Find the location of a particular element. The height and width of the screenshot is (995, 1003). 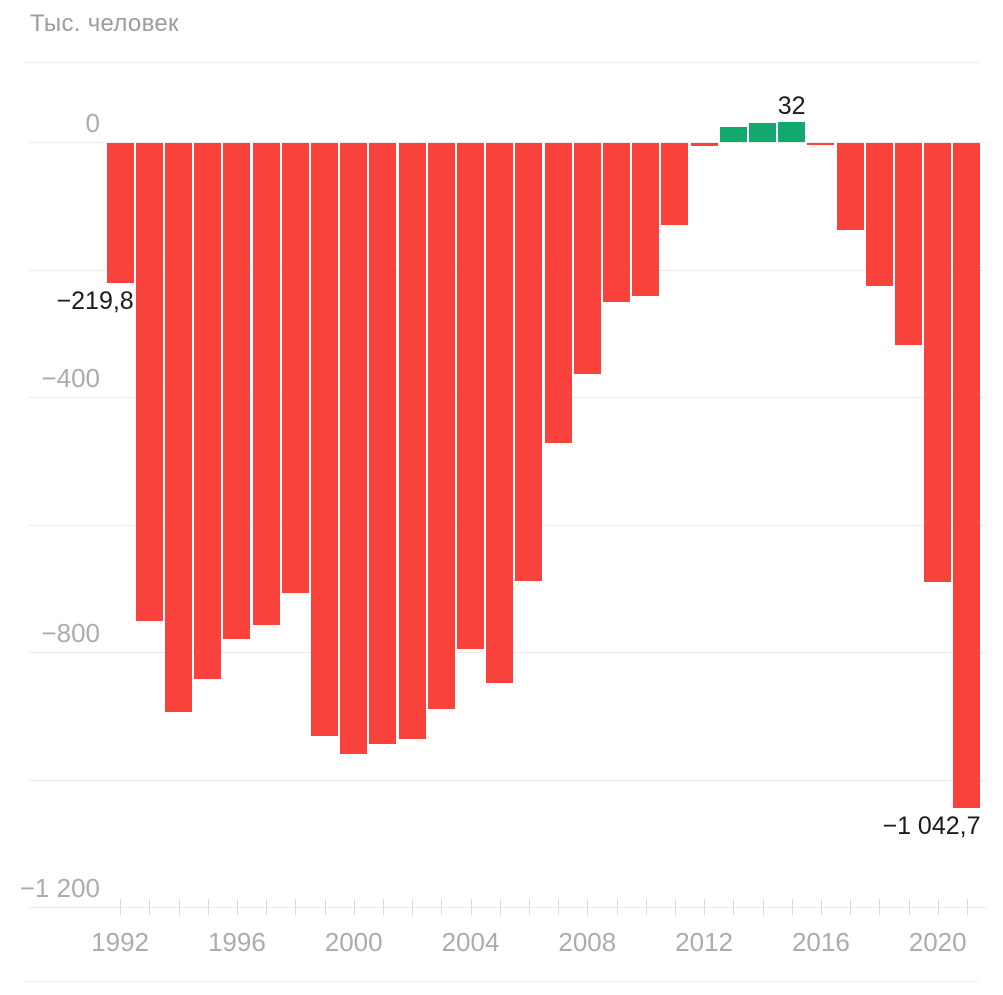

bar-2000 is located at coordinates (354, 448).